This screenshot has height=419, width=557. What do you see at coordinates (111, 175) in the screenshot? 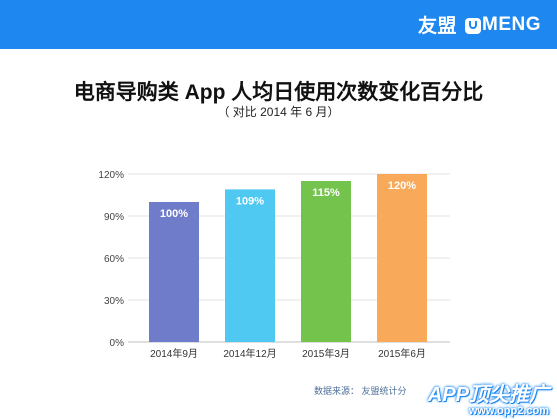
I see `y-tick-label: 120%` at bounding box center [111, 175].